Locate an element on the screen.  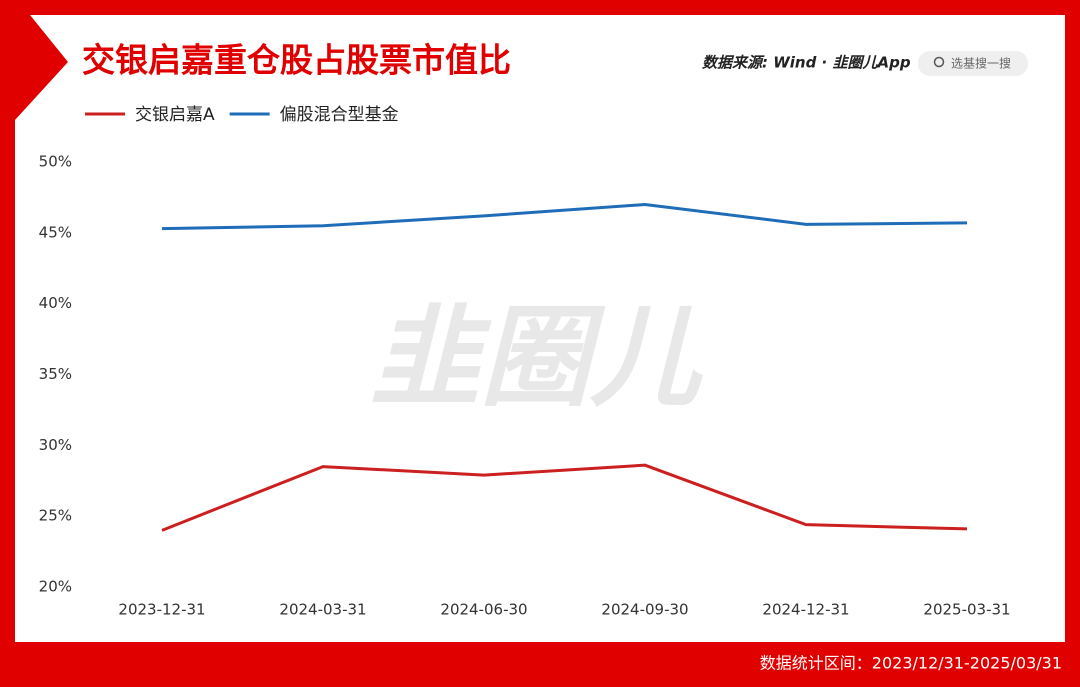
legend-label: 偏股混合型基金 is located at coordinates (339, 115).